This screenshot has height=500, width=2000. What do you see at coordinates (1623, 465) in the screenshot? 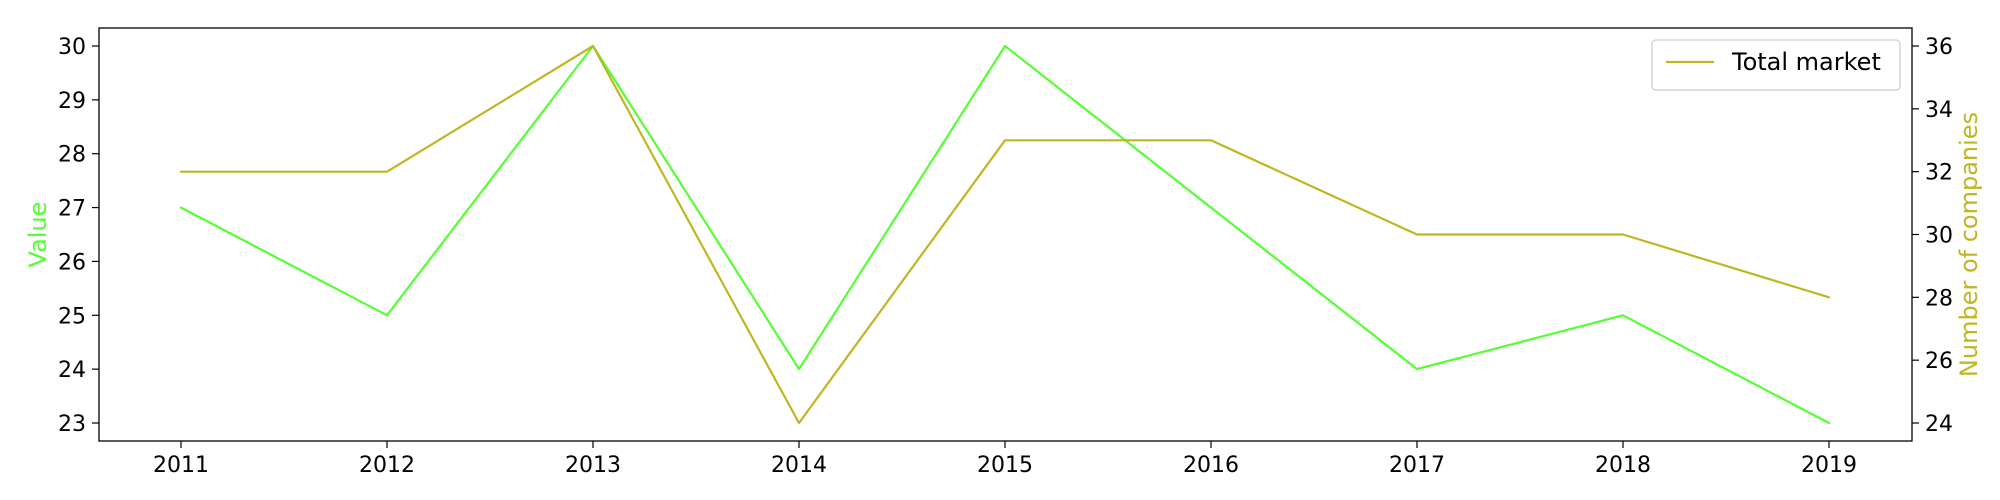
I see `x-tick-label: 2018` at bounding box center [1623, 465].